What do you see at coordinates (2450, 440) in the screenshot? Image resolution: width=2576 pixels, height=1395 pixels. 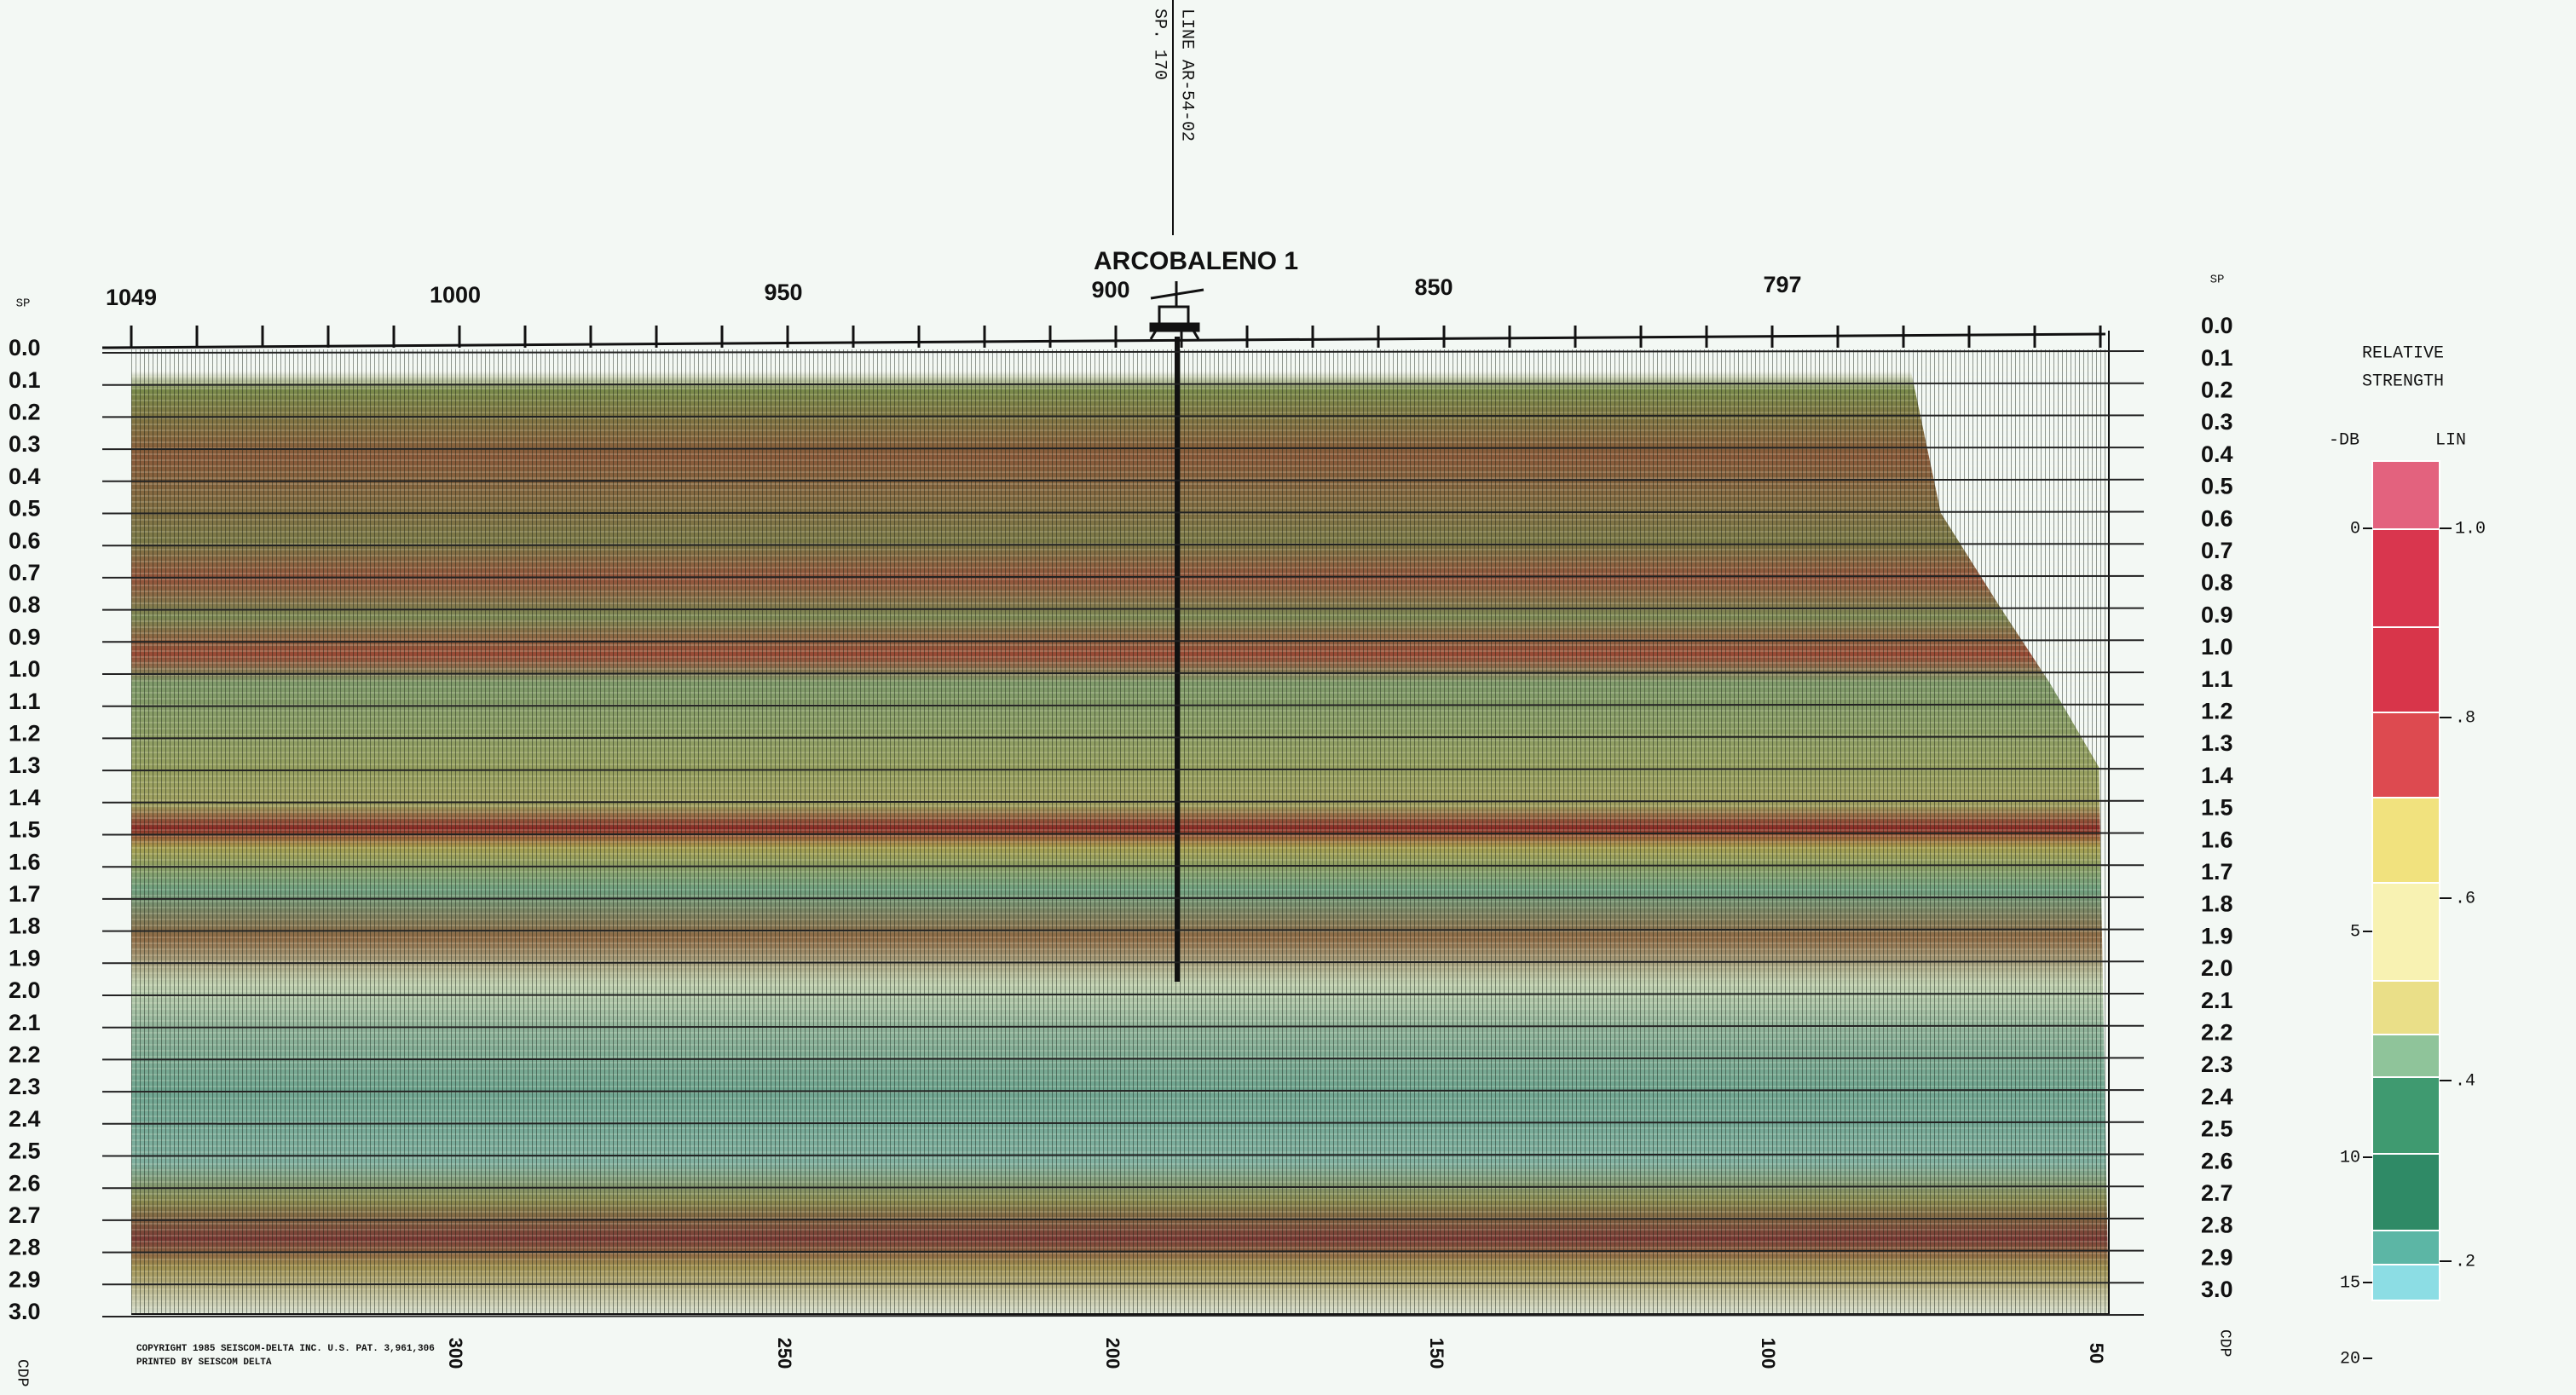 I see `legend-lin-header: LIN` at bounding box center [2450, 440].